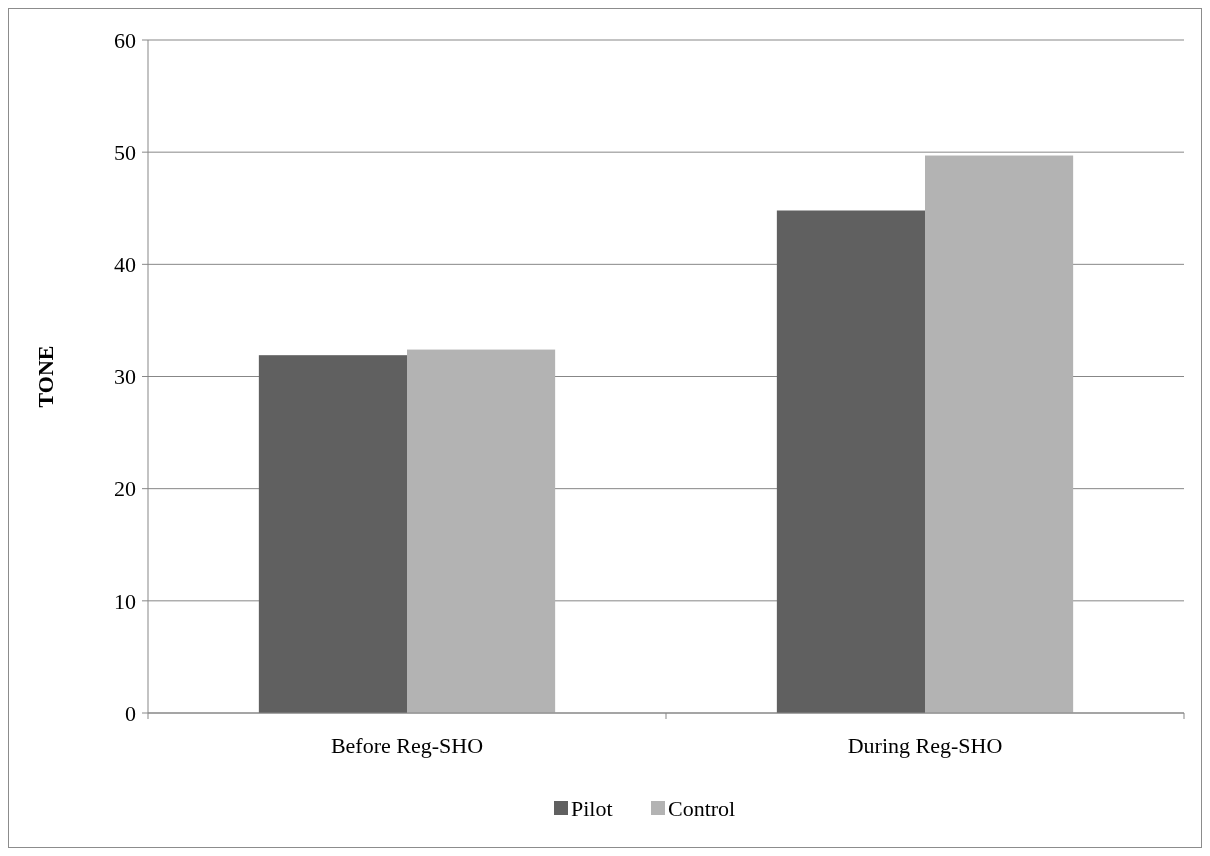 The image size is (1210, 856). What do you see at coordinates (702, 808) in the screenshot?
I see `legend-label: Control` at bounding box center [702, 808].